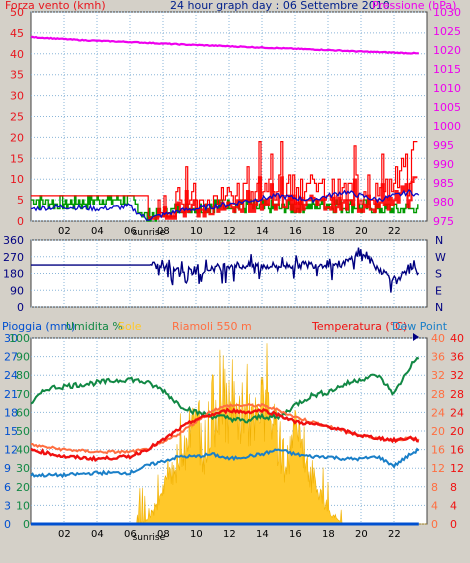 The image size is (470, 563). What do you see at coordinates (17, 158) in the screenshot?
I see `y-tick-label-wind: 15` at bounding box center [17, 158].